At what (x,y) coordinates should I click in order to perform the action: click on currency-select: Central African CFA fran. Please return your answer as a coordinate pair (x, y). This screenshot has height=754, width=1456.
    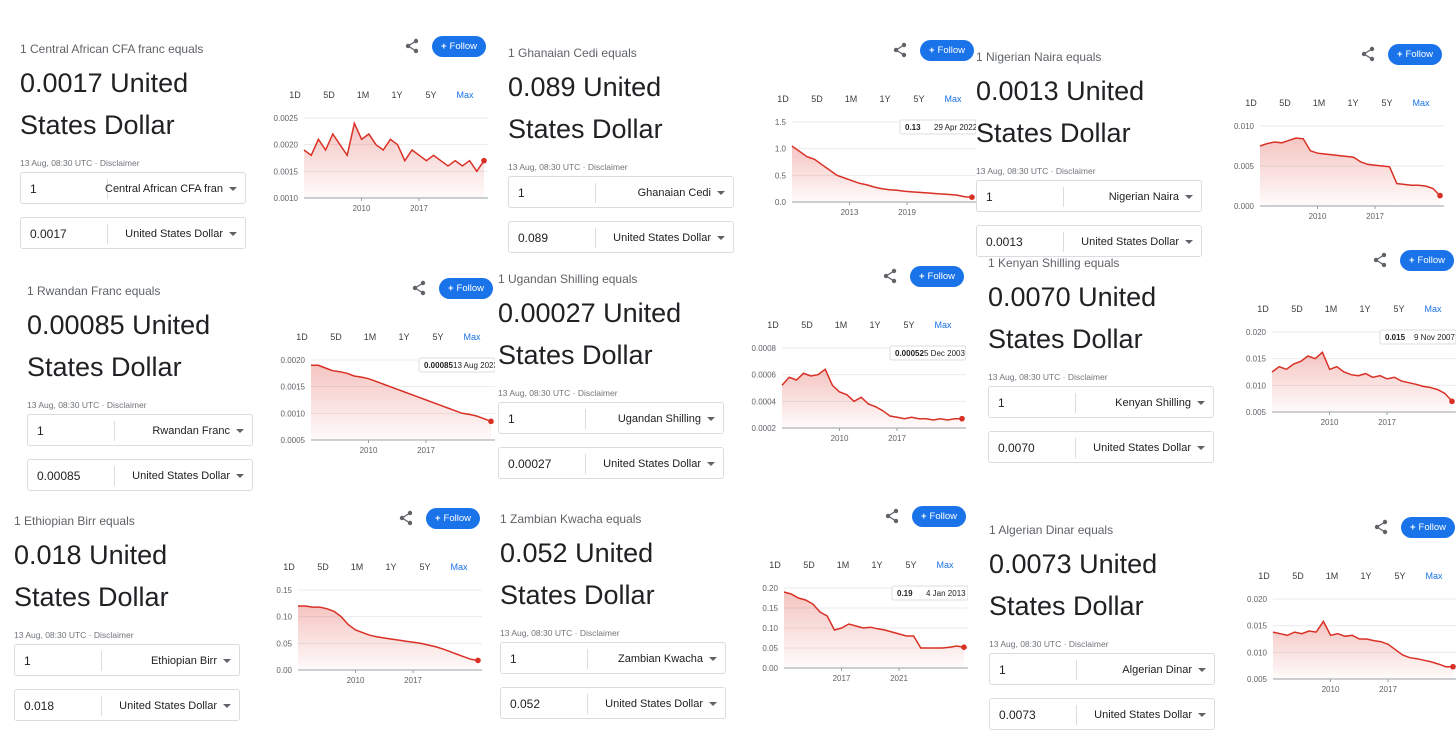
    Looking at the image, I should click on (164, 189).